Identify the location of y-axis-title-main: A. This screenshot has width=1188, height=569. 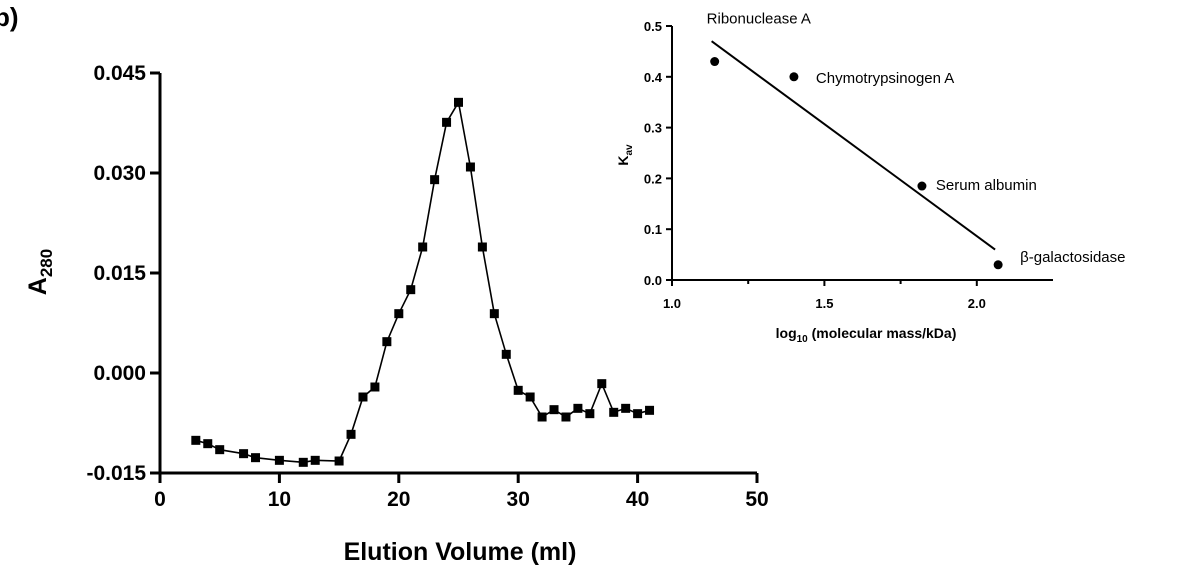
(38, 286).